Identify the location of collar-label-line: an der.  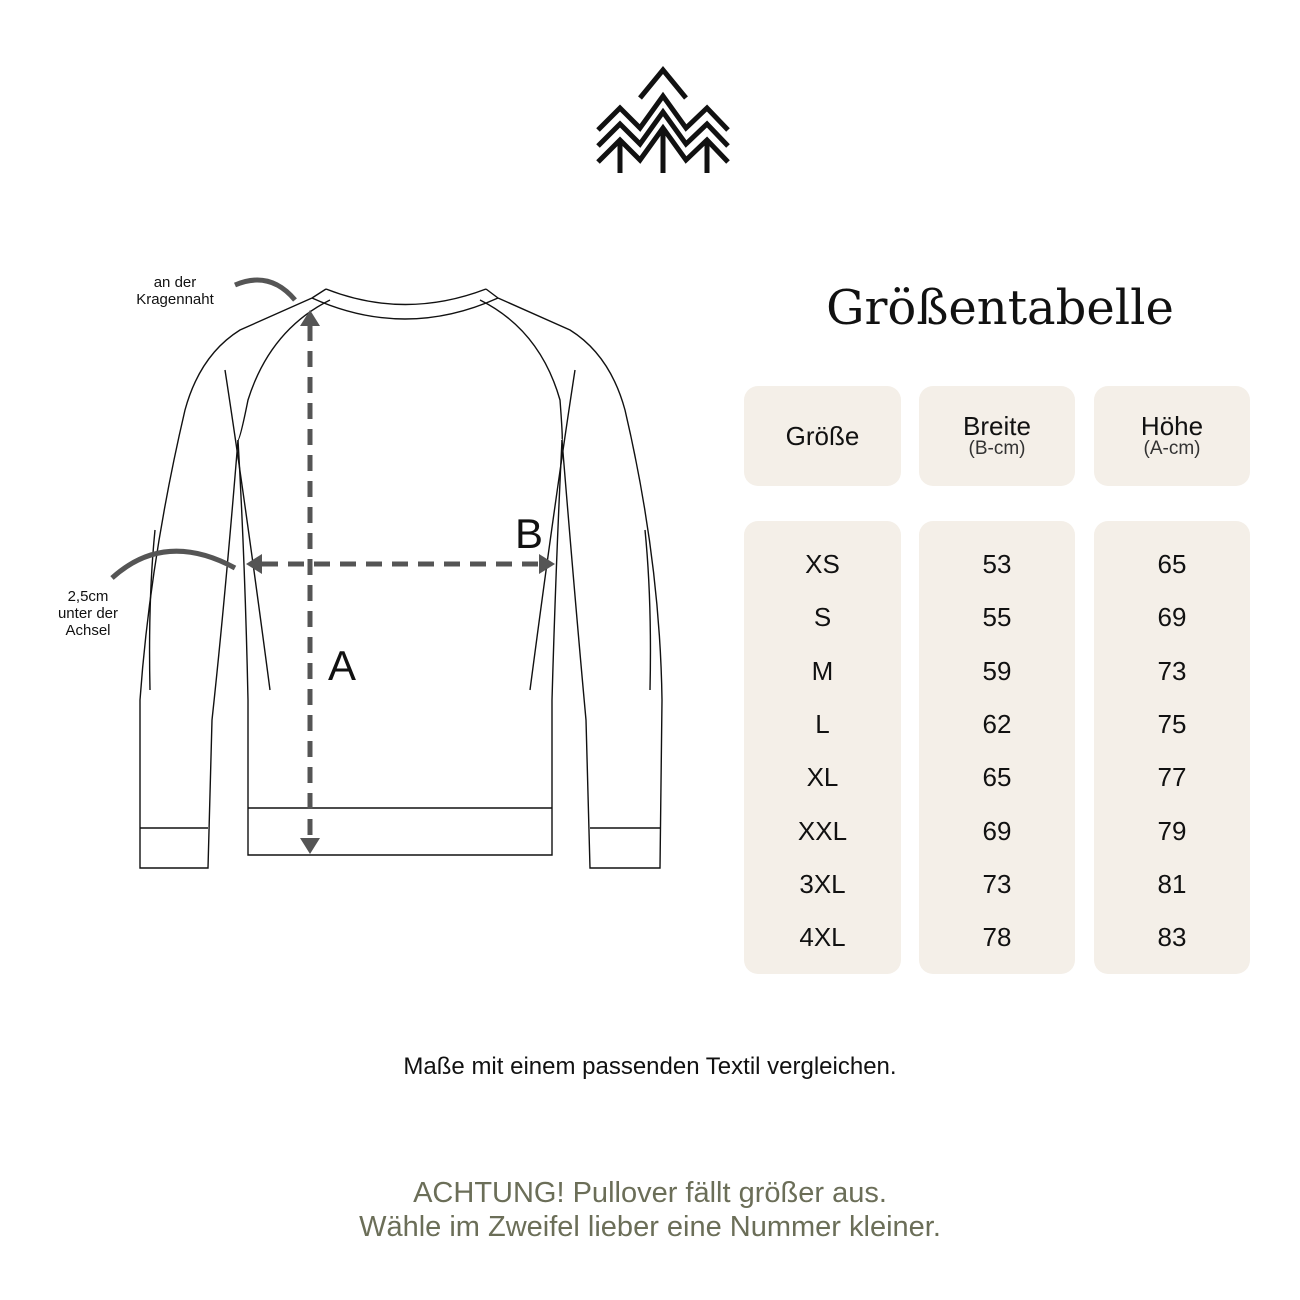
(175, 282).